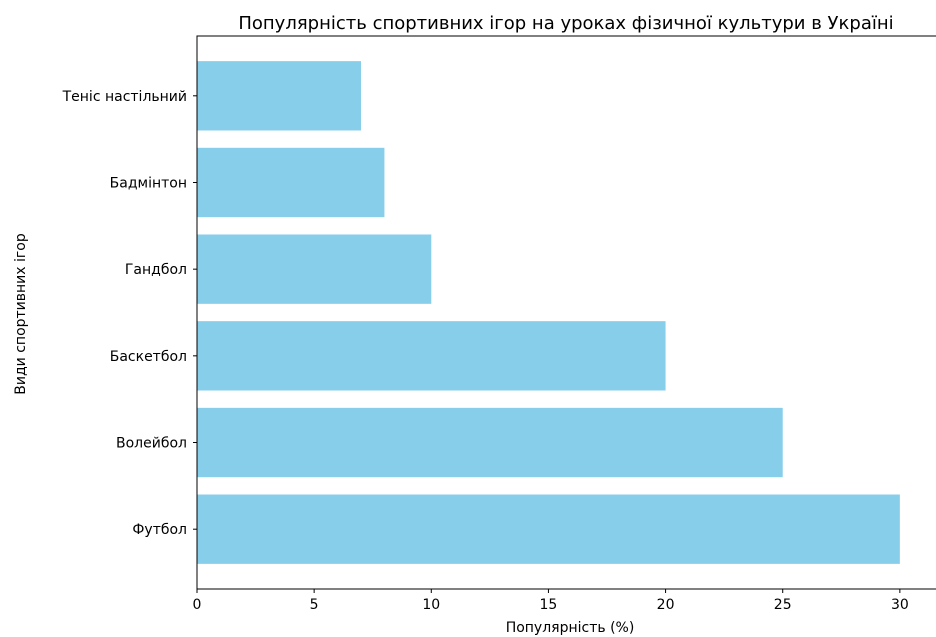 The image size is (936, 637). I want to click on x-axis-ticks: 0 5 10 15 20 25 30, so click(551, 601).